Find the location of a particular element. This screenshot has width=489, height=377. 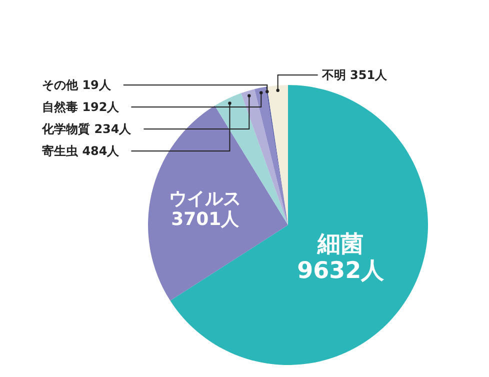

slice-label: ウイルス is located at coordinates (205, 199).